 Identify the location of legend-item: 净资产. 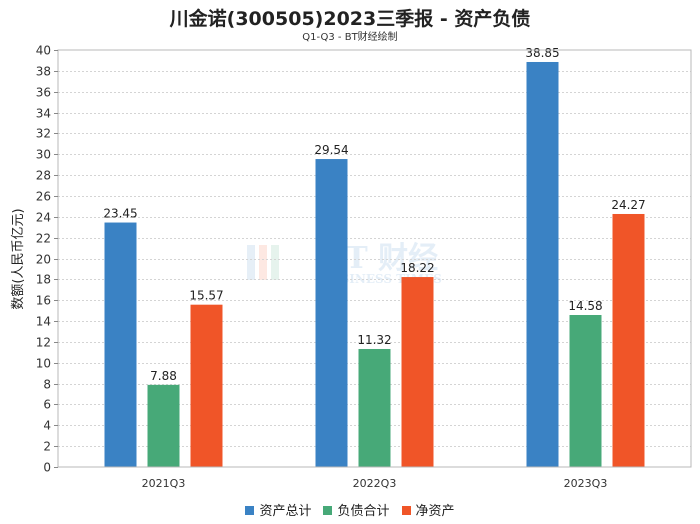
(428, 509).